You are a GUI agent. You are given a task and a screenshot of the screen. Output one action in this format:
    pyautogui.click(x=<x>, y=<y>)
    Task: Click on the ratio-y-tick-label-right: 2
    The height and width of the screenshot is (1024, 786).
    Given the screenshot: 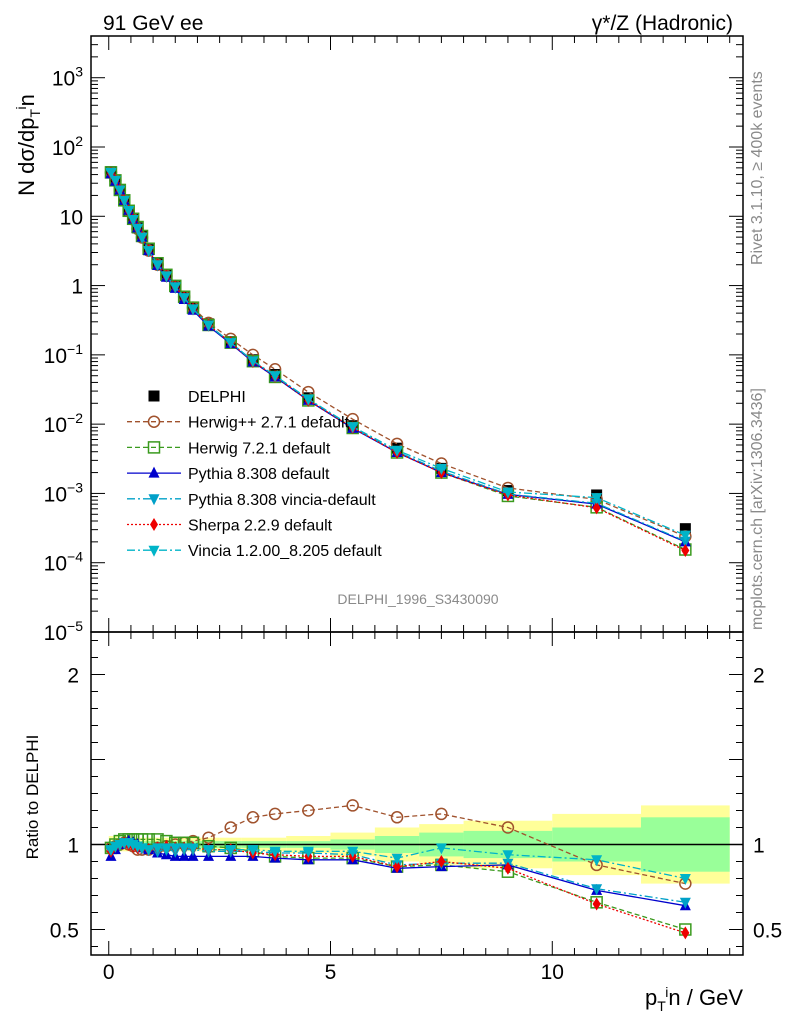 What is the action you would take?
    pyautogui.click(x=759, y=676)
    